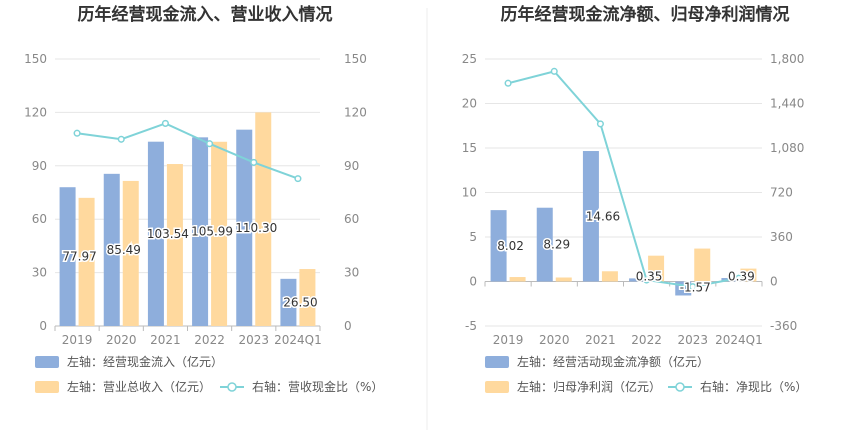 Image resolution: width=850 pixels, height=437 pixels. Describe the element at coordinates (79, 257) in the screenshot. I see `data-label: 77.97` at that location.